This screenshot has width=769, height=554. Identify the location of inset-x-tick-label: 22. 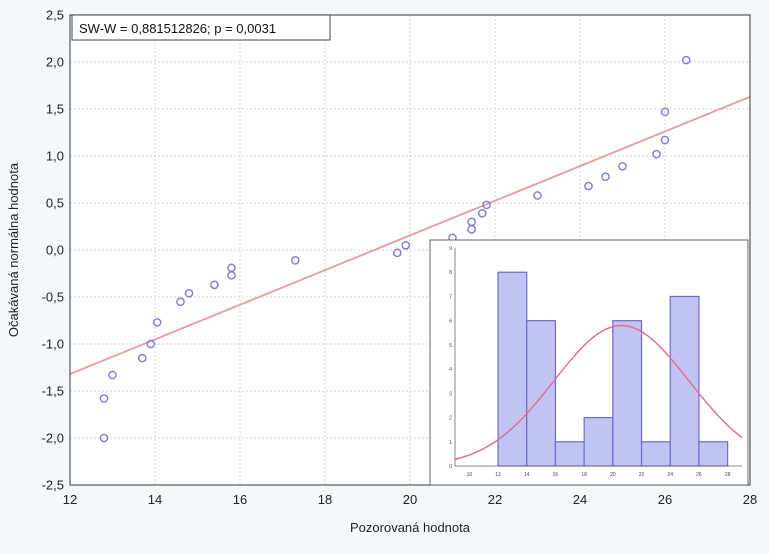
(642, 475).